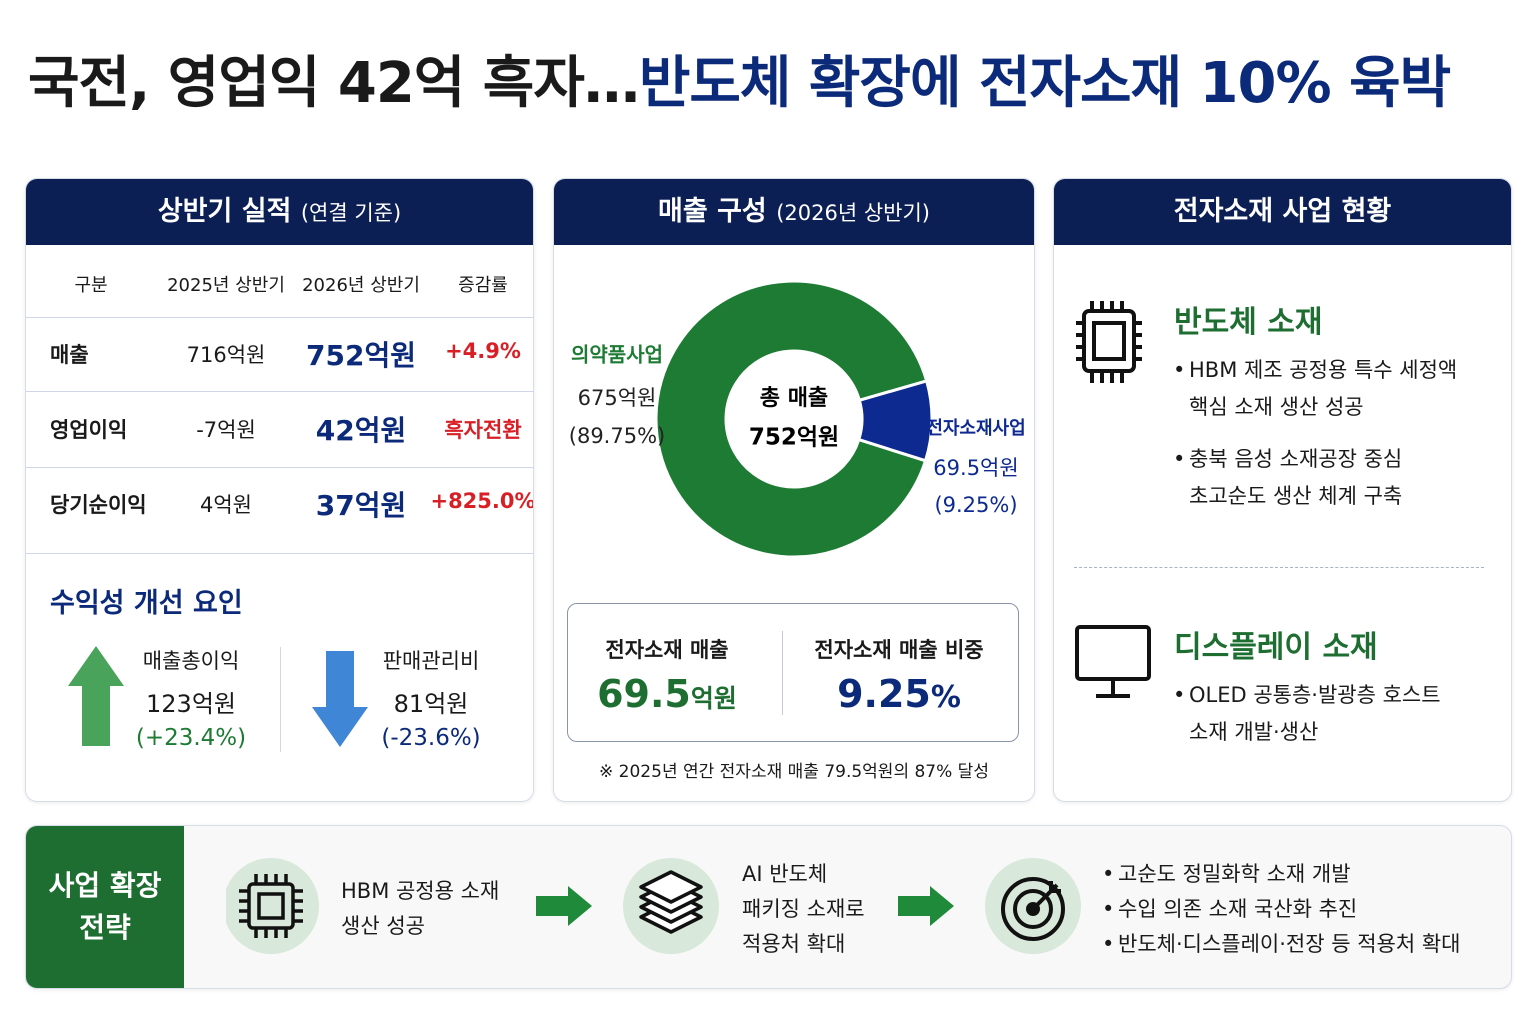  What do you see at coordinates (482, 501) in the screenshot?
I see `cell-change: +825.0%` at bounding box center [482, 501].